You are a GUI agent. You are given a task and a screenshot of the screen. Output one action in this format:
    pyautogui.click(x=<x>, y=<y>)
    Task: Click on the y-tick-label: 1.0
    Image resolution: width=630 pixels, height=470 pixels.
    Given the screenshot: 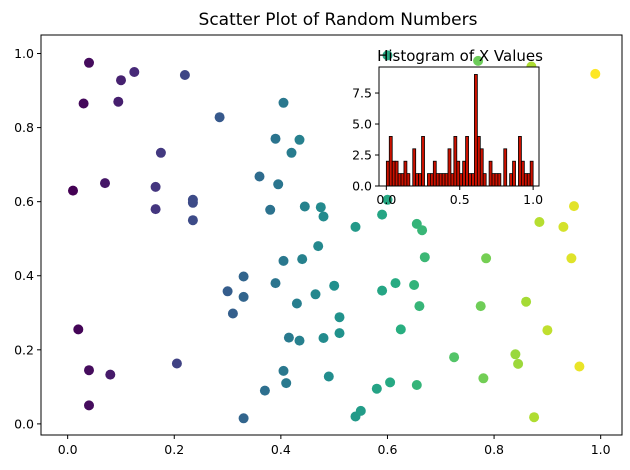 What is the action you would take?
    pyautogui.click(x=24, y=53)
    